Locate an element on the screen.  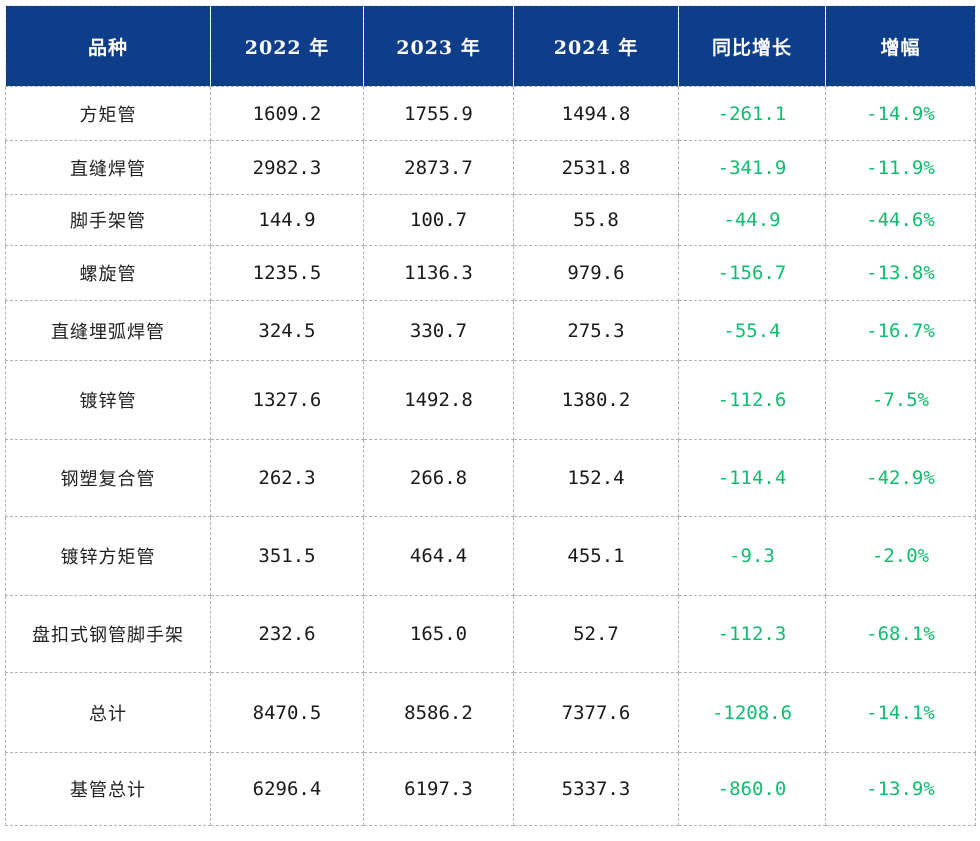
row-label: 镀锌方矩管 is located at coordinates (108, 556).